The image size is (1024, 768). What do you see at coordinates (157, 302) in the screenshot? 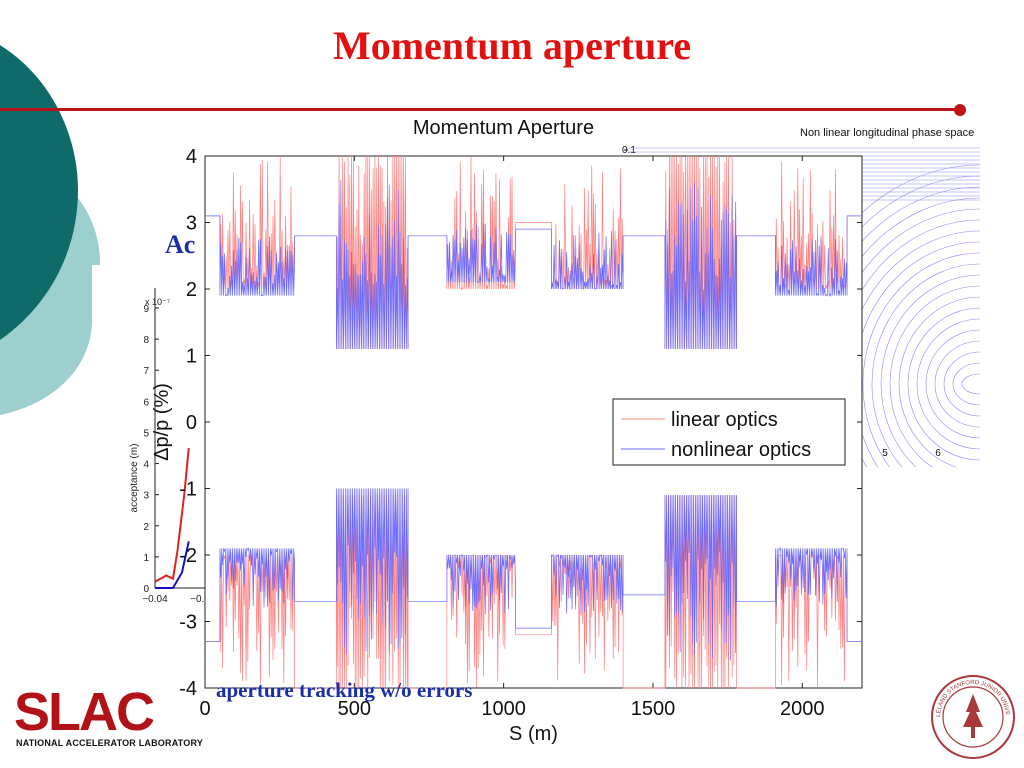
I see `inset-y-scale: x 10⁻⁷` at bounding box center [157, 302].